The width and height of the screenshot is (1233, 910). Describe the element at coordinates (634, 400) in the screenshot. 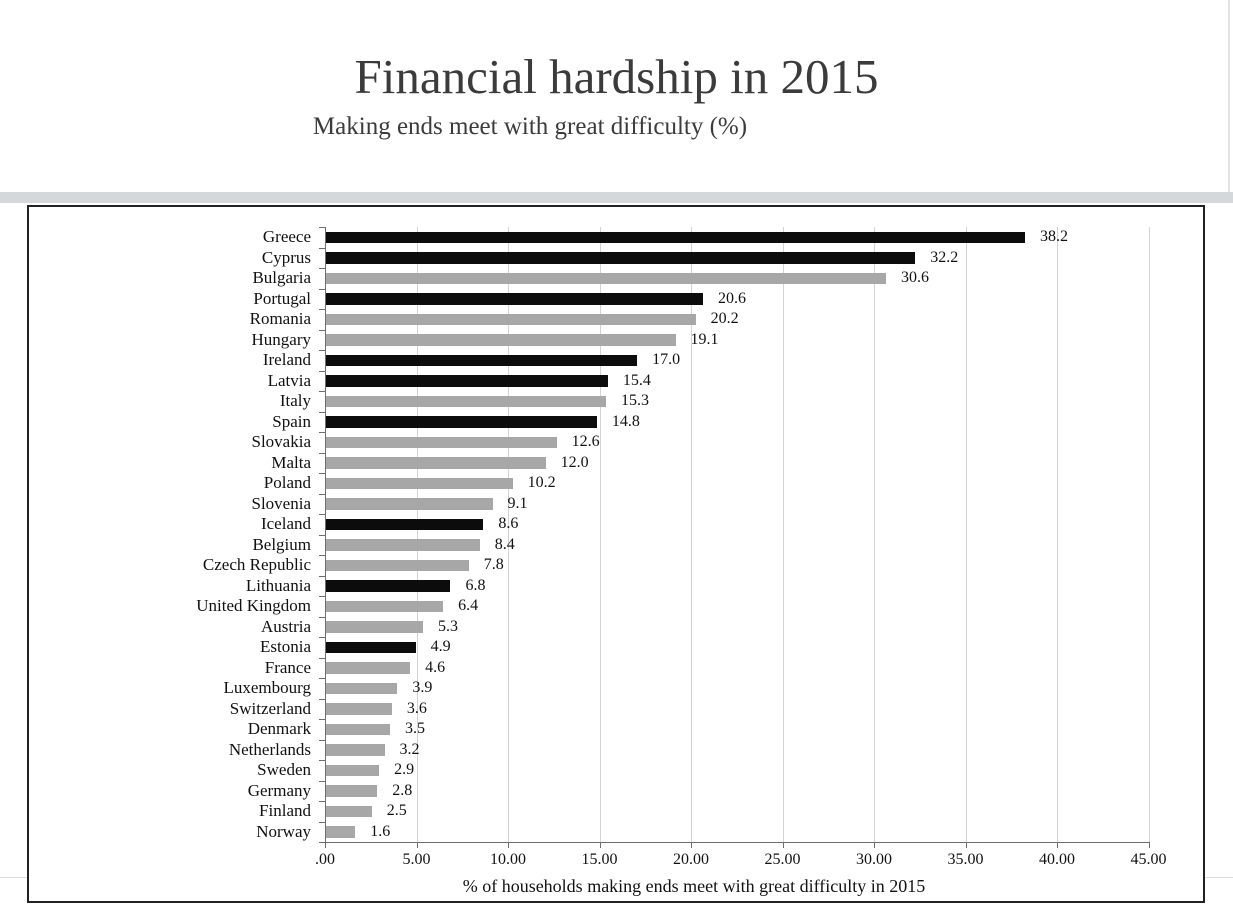

I see `value-label-italy: 15.3` at that location.